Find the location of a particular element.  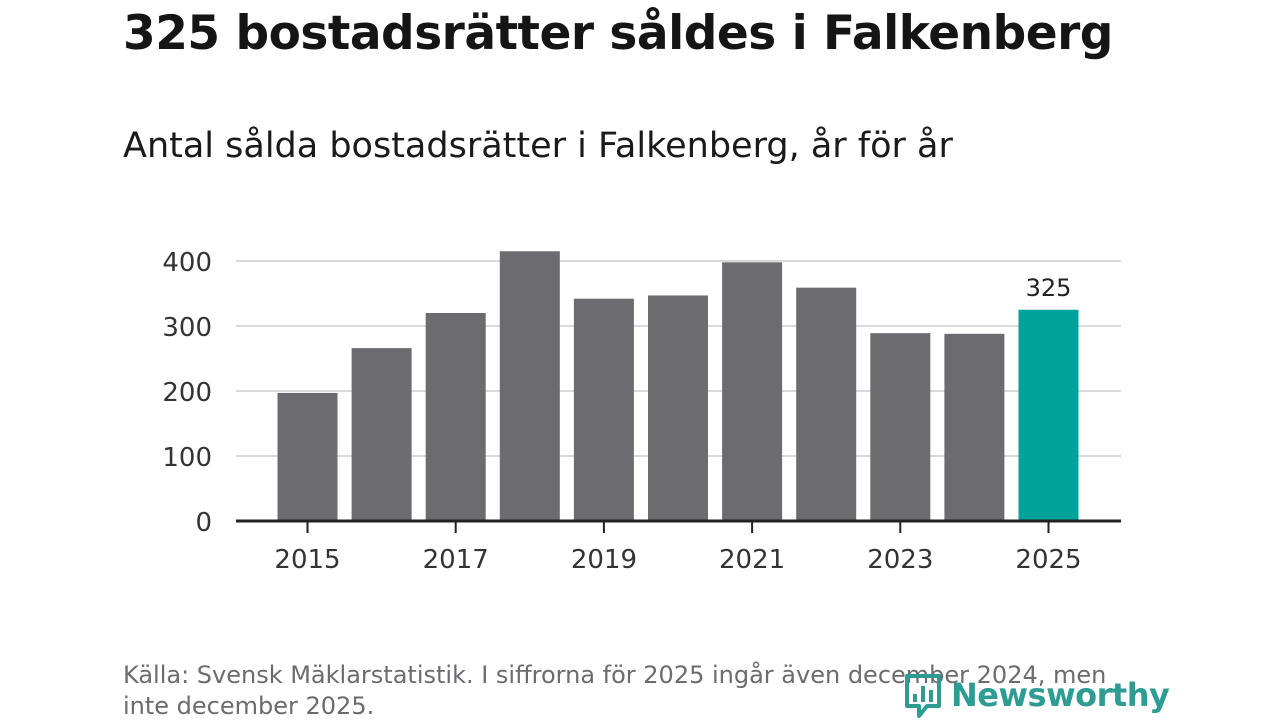

x-tick-label: 2023 is located at coordinates (900, 560).